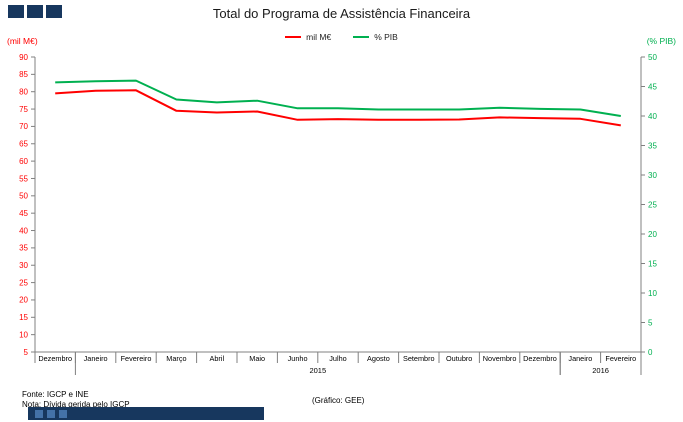 The image size is (683, 422). I want to click on legend-label-mil-me: mil M€, so click(319, 37).